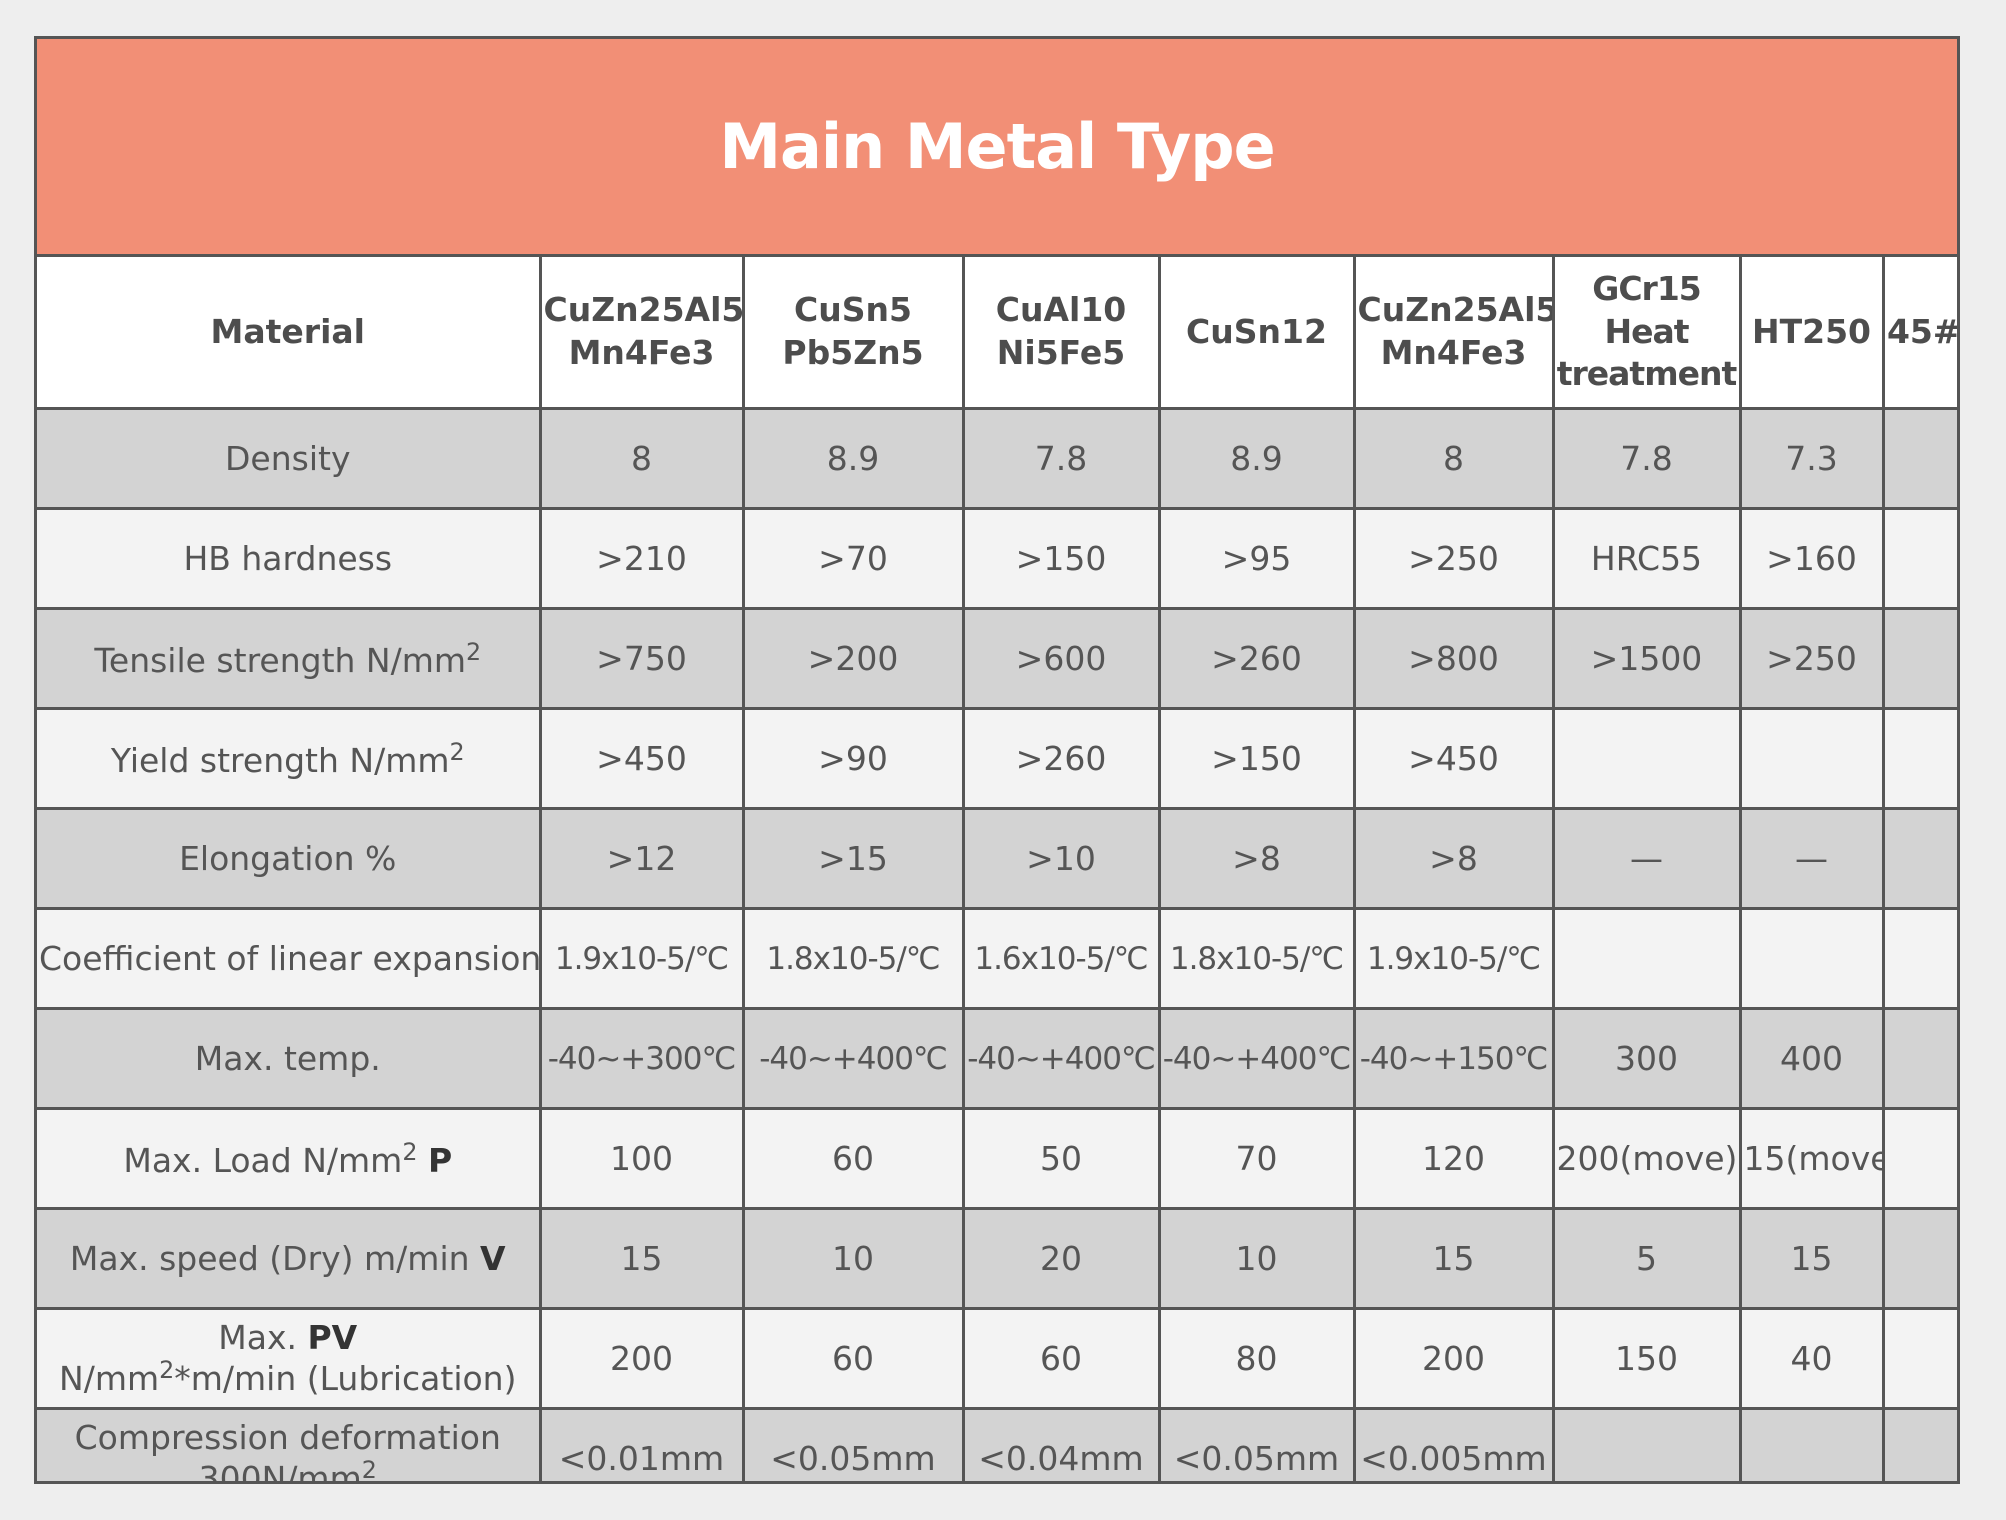 The height and width of the screenshot is (1520, 2006). I want to click on row-label-line2-suffix: *m/min (Lubrication), so click(345, 1378).